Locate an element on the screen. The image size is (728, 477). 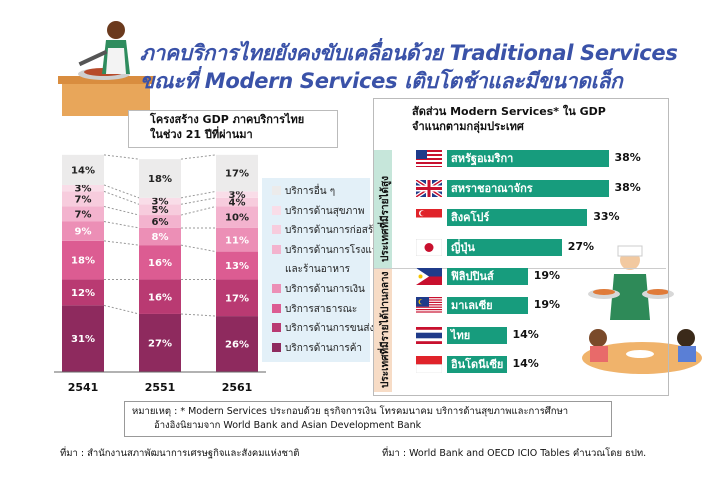
uk-flag-icon is located at coordinates (429, 188).